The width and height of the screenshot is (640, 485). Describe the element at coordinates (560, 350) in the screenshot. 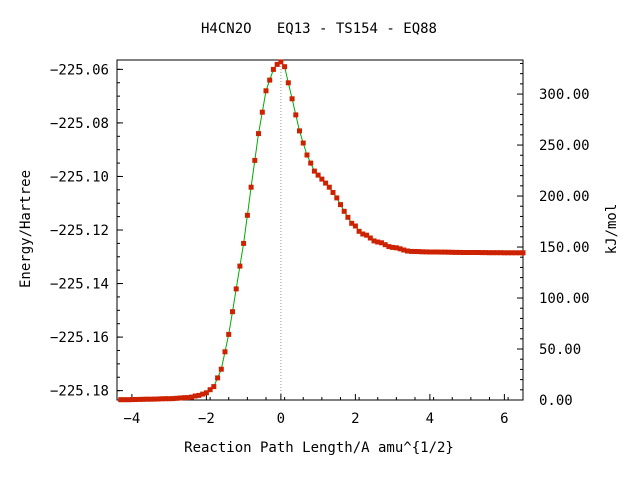

I see `y2-tick-label: 50.00` at that location.